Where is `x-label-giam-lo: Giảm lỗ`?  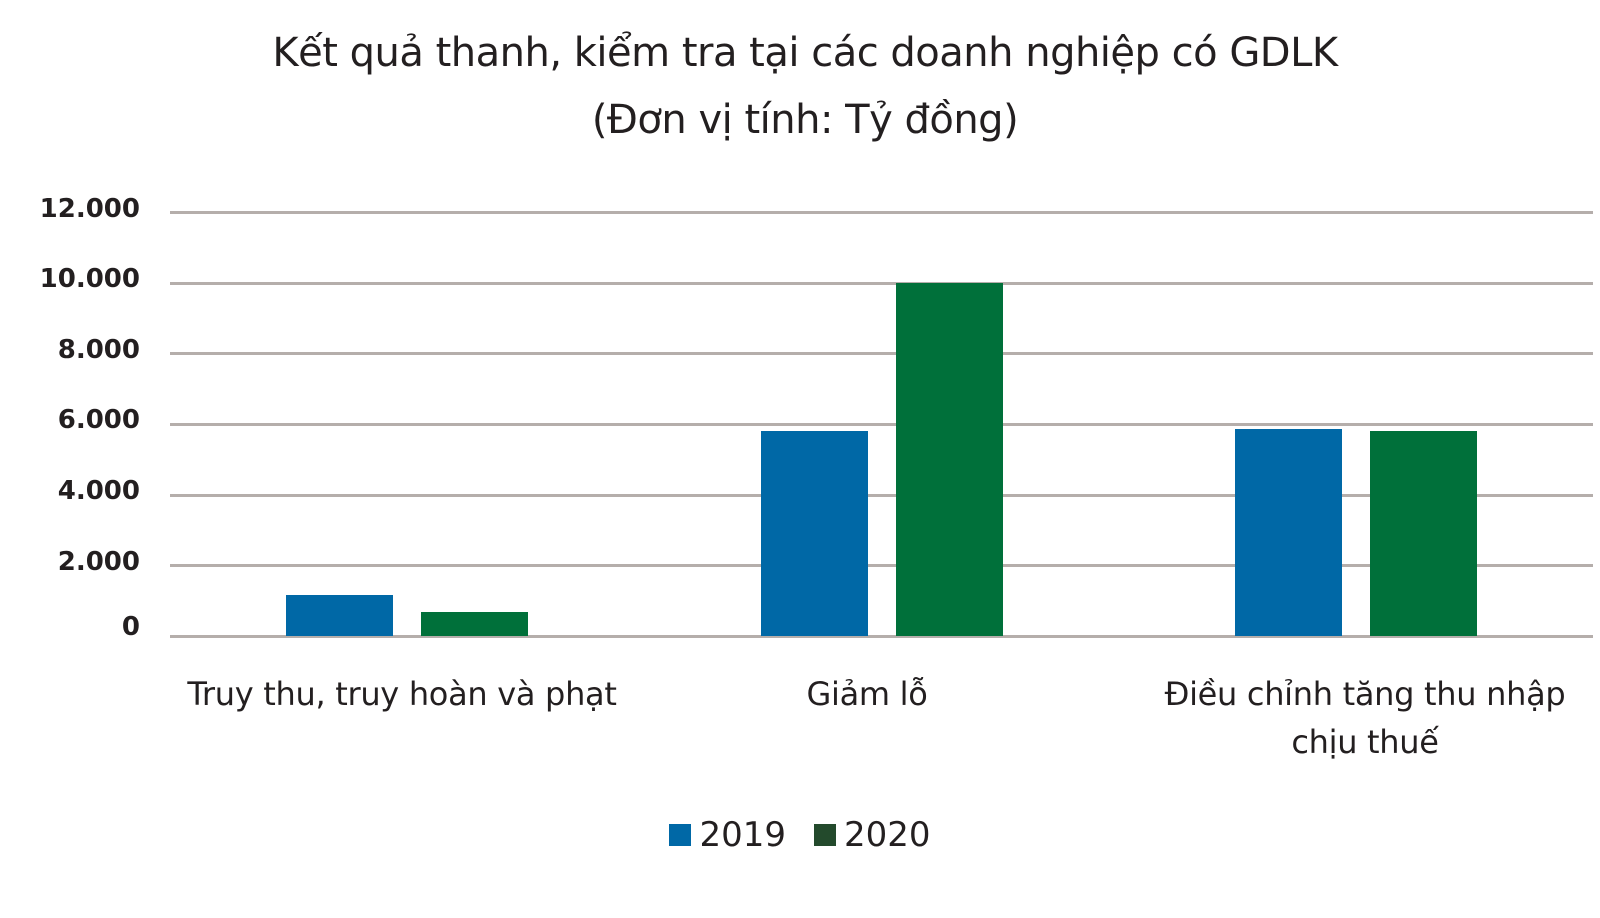 x-label-giam-lo: Giảm lỗ is located at coordinates (867, 694).